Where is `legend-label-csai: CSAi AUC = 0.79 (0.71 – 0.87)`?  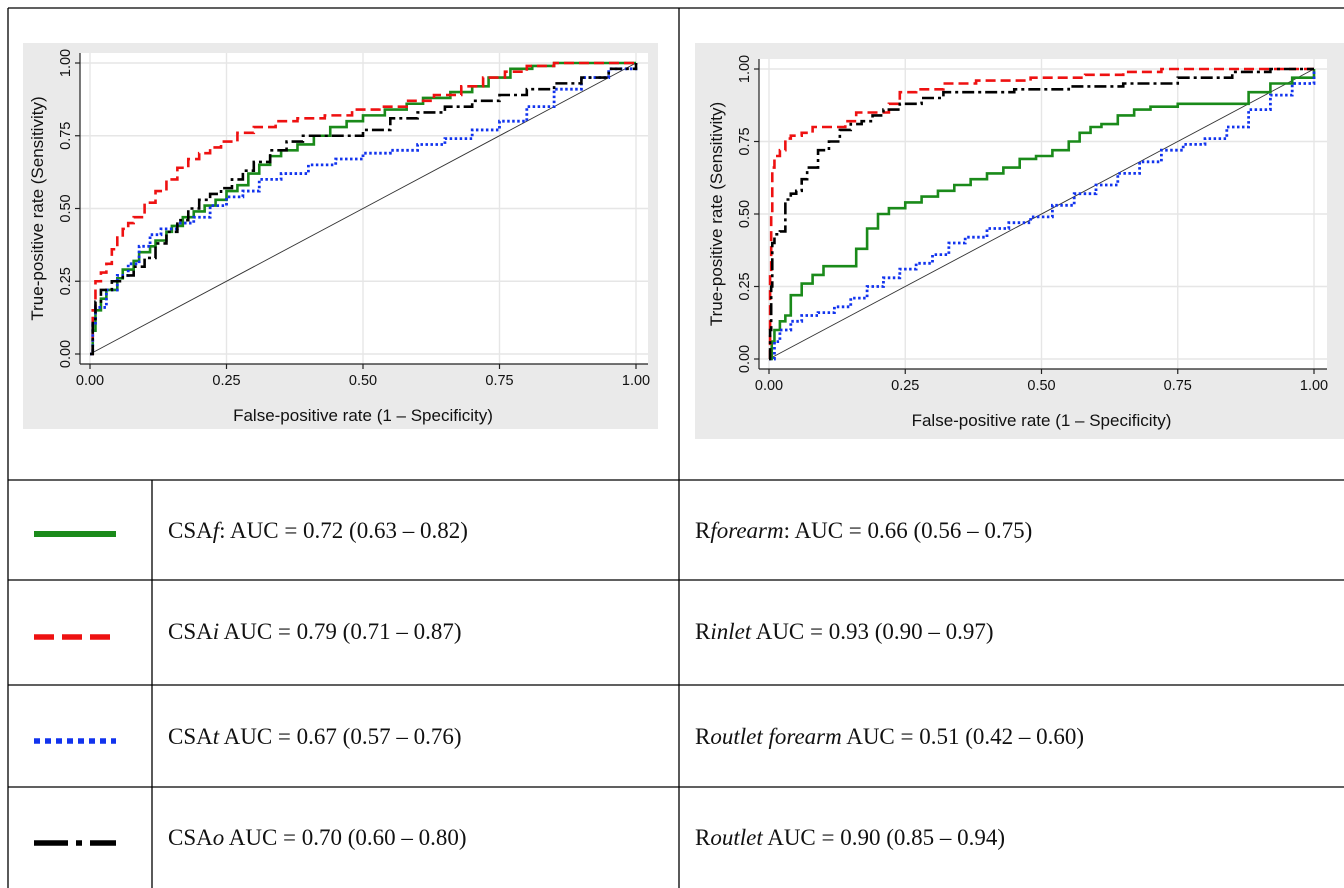
legend-label-csai: CSAi AUC = 0.79 (0.71 – 0.87) is located at coordinates (315, 631).